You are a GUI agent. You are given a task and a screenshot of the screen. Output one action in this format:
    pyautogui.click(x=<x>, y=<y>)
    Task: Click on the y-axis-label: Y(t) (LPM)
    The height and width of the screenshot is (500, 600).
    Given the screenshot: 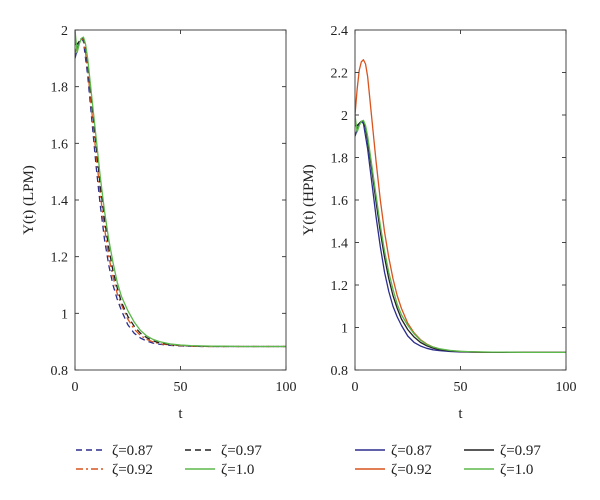 What is the action you would take?
    pyautogui.click(x=29, y=200)
    